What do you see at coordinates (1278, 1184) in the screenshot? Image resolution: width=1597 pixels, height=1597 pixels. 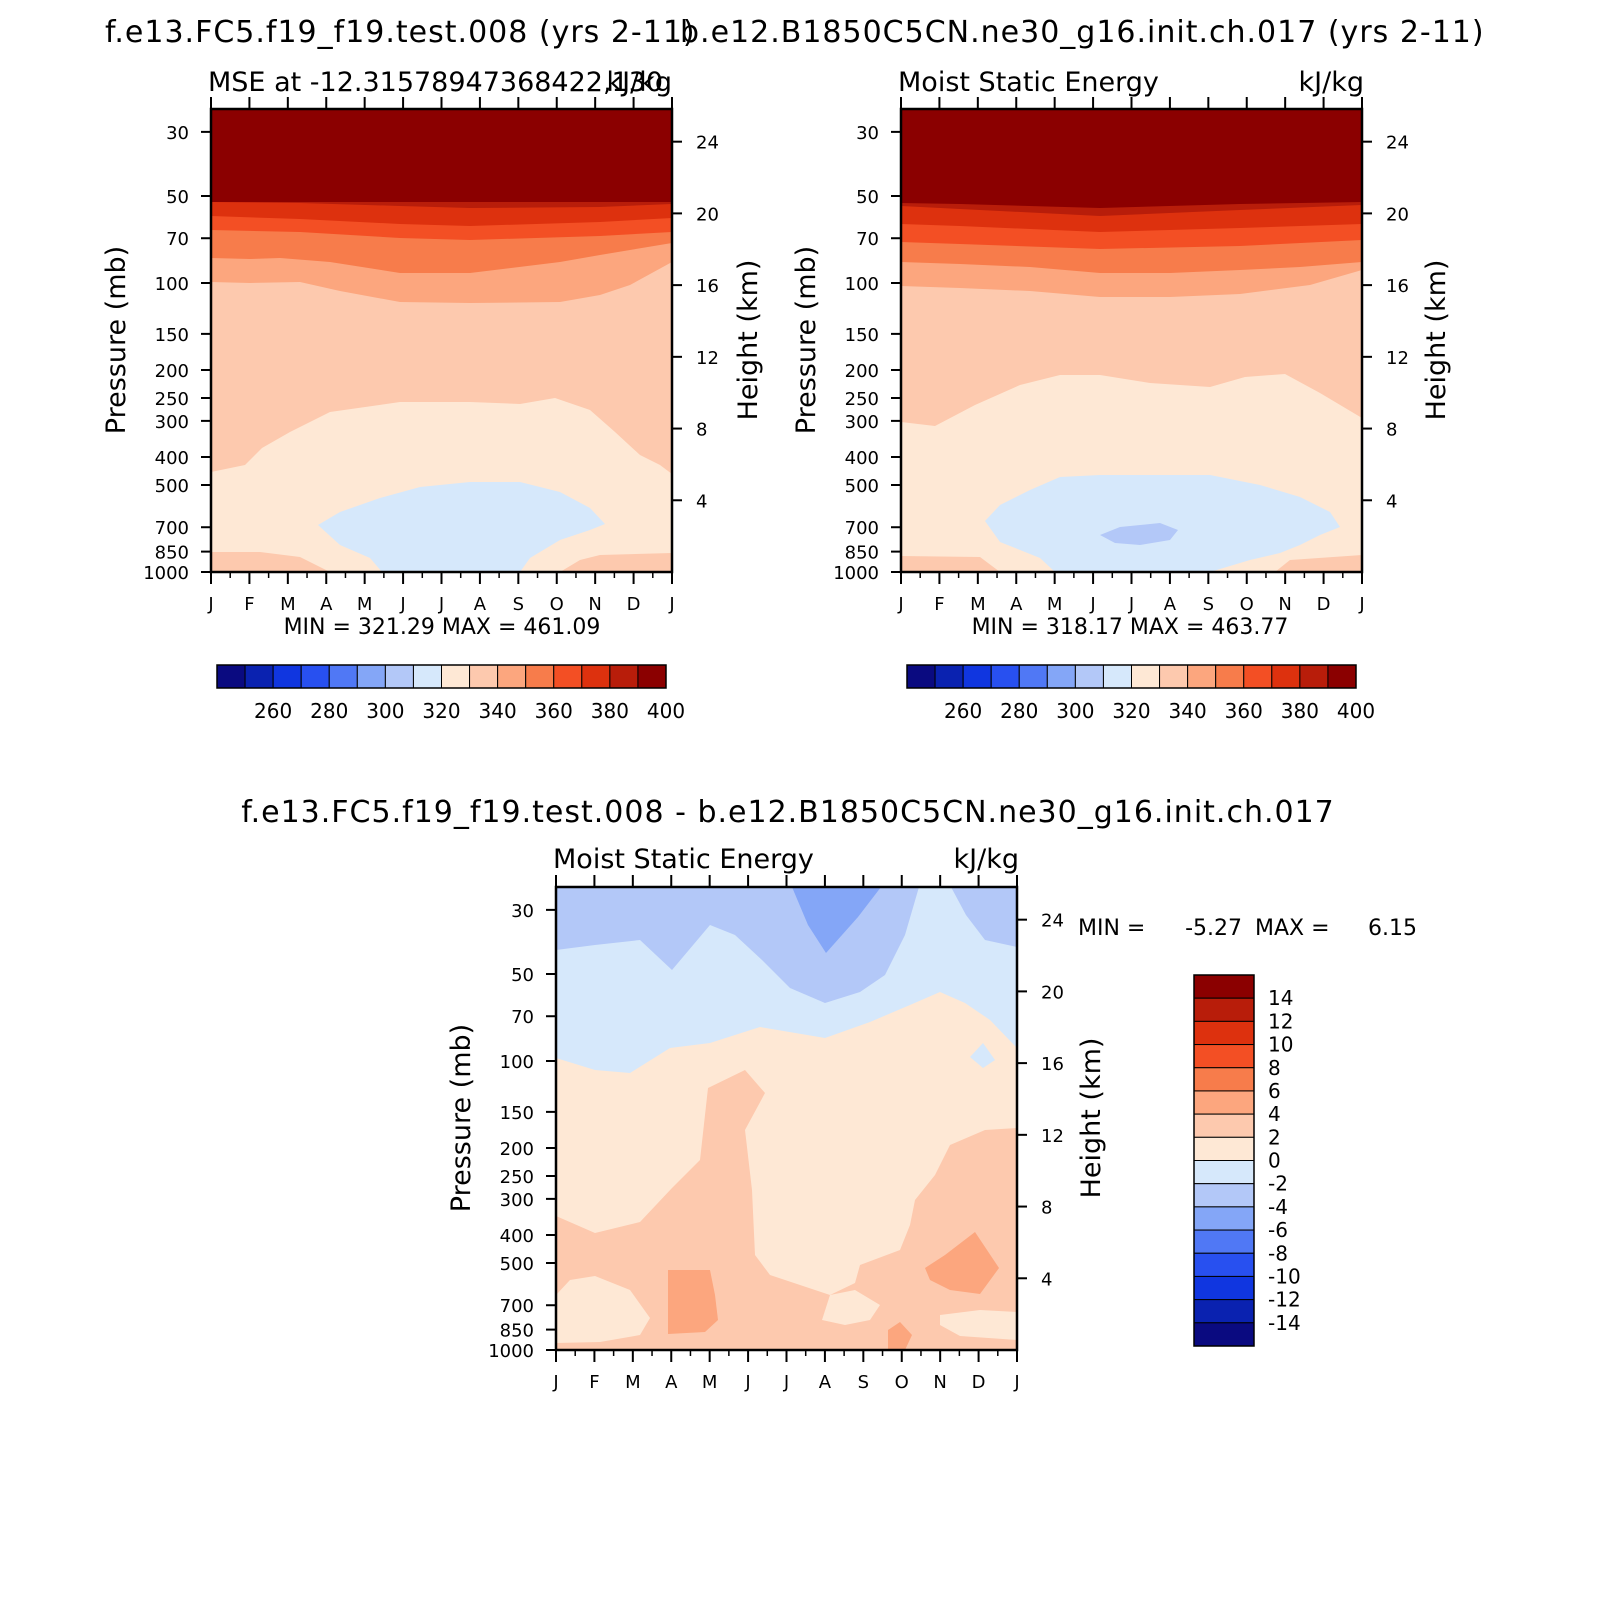 I see `colorbar-label: -2` at bounding box center [1278, 1184].